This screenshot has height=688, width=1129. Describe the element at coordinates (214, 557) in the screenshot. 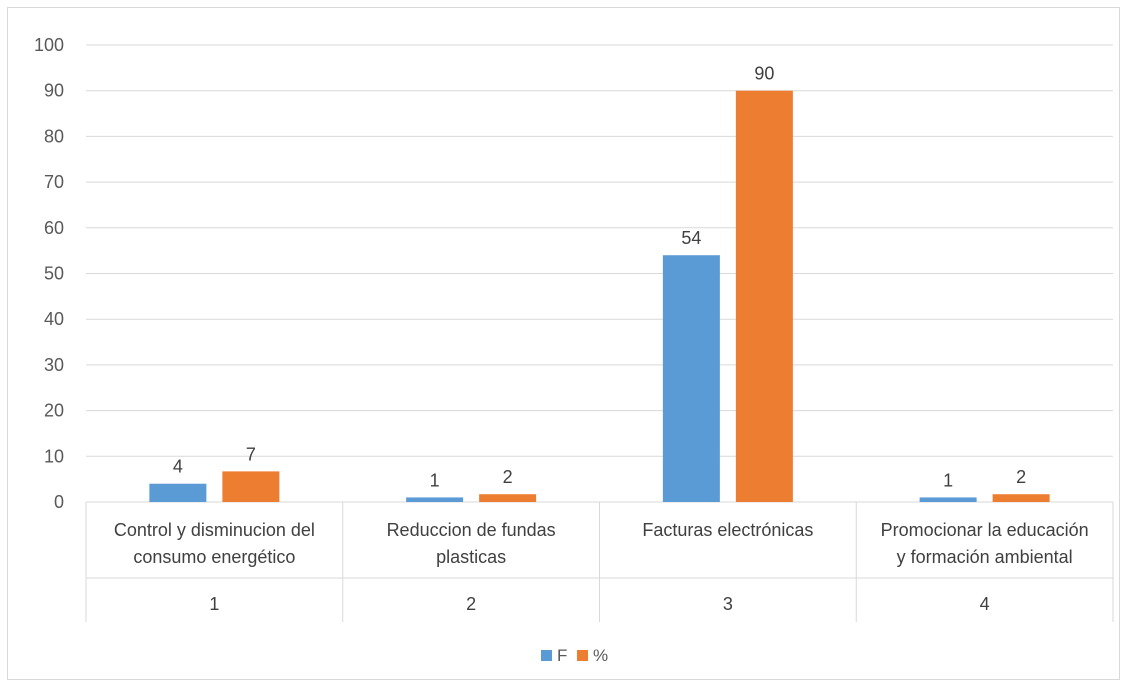

I see `x-category-label: consumo energético` at that location.